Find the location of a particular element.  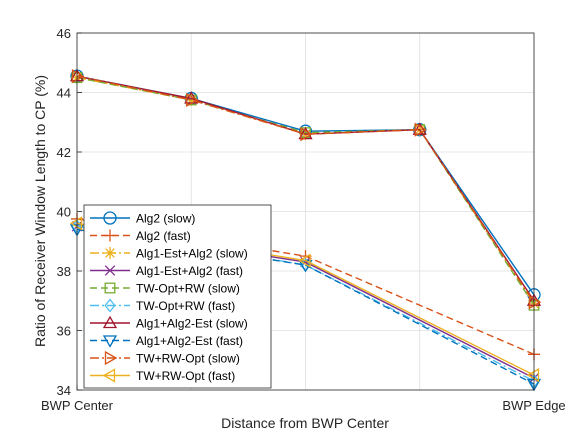

legend-label: TW-Opt+RW (slow) is located at coordinates (188, 289).